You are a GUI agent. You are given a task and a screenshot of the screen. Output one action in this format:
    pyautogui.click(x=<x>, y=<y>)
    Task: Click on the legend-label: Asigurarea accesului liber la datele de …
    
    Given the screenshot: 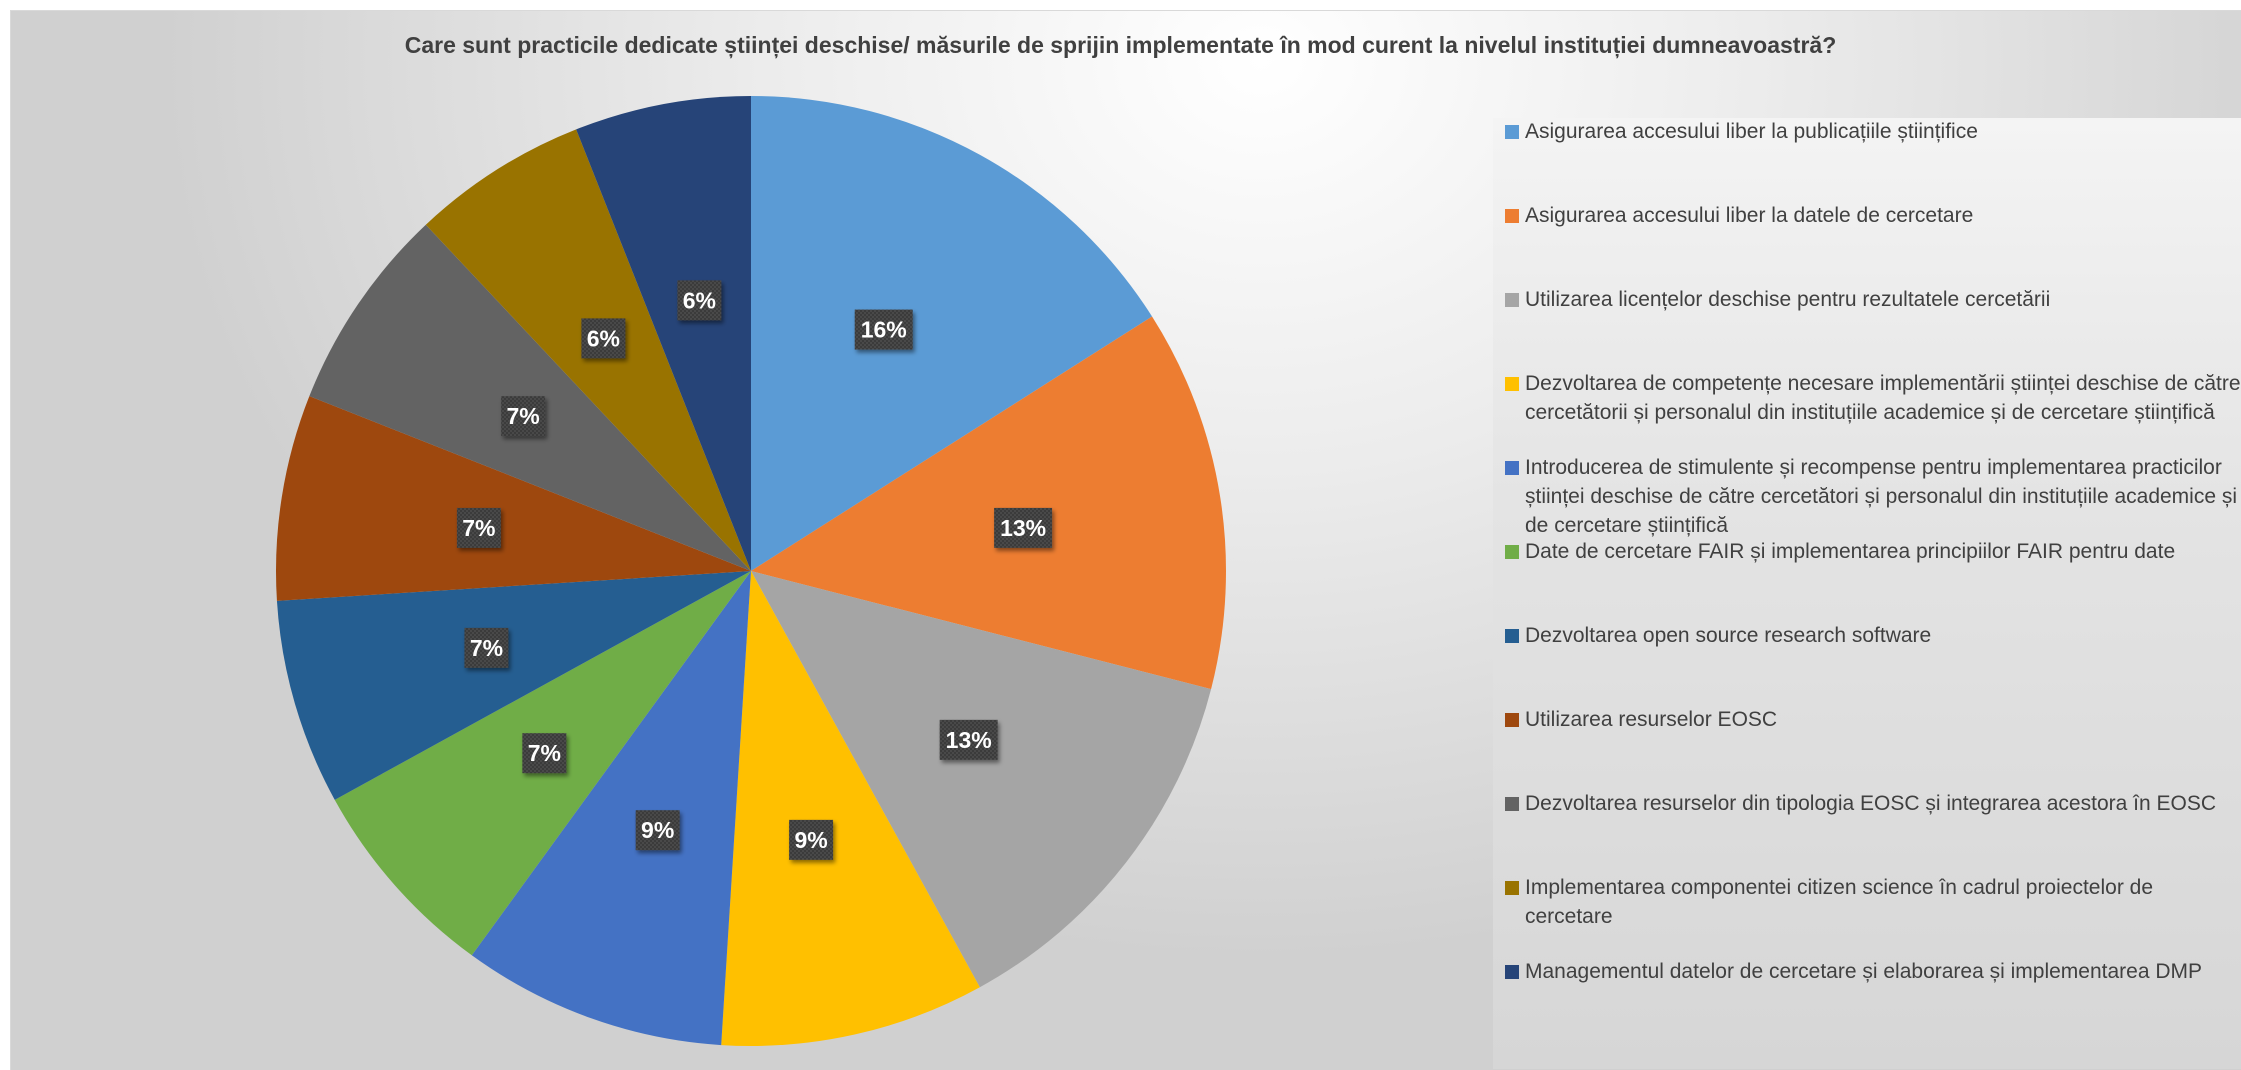 What is the action you would take?
    pyautogui.click(x=1749, y=215)
    